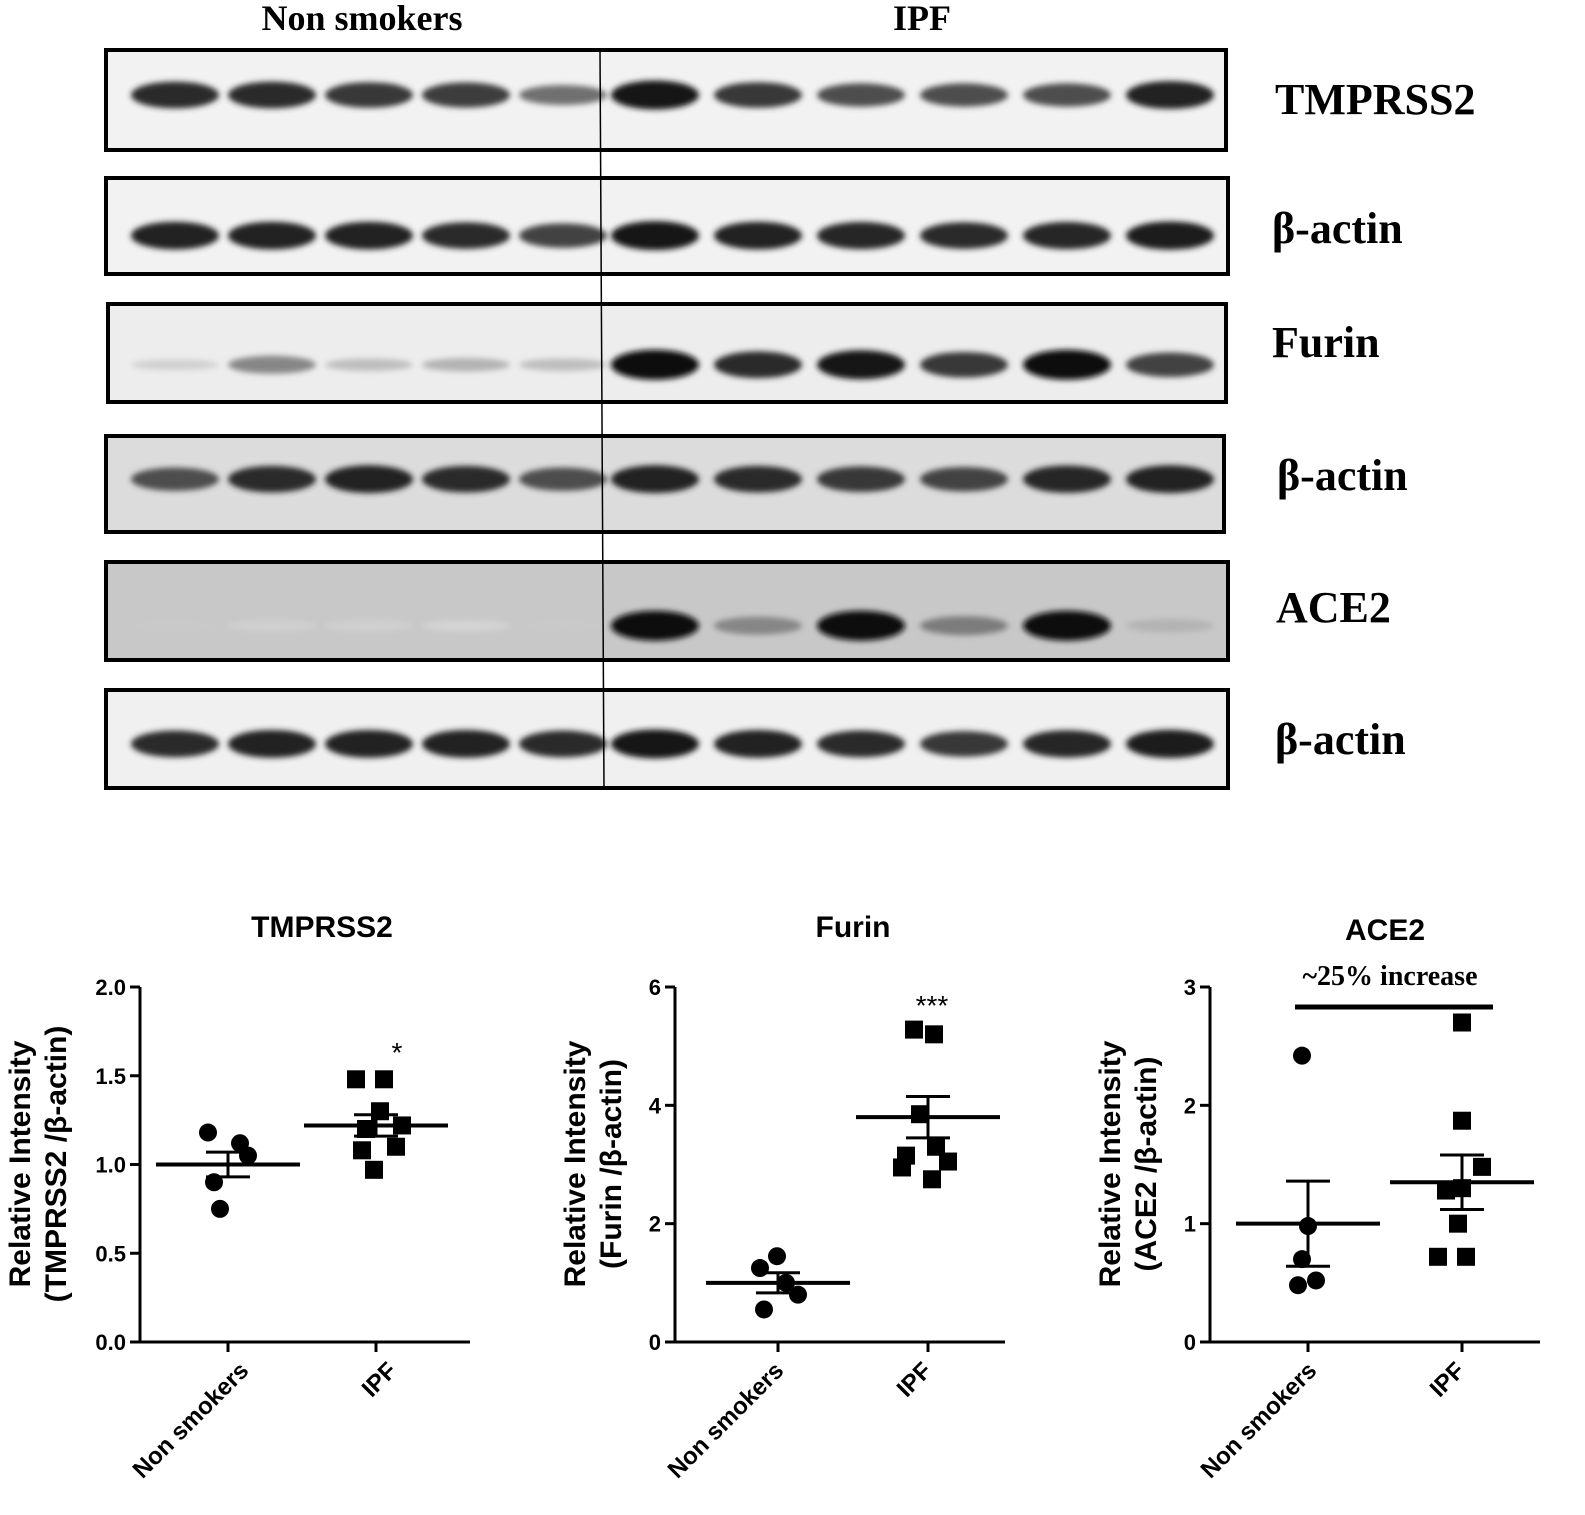  Describe the element at coordinates (1190, 1105) in the screenshot. I see `y-tick-label: 2` at that location.